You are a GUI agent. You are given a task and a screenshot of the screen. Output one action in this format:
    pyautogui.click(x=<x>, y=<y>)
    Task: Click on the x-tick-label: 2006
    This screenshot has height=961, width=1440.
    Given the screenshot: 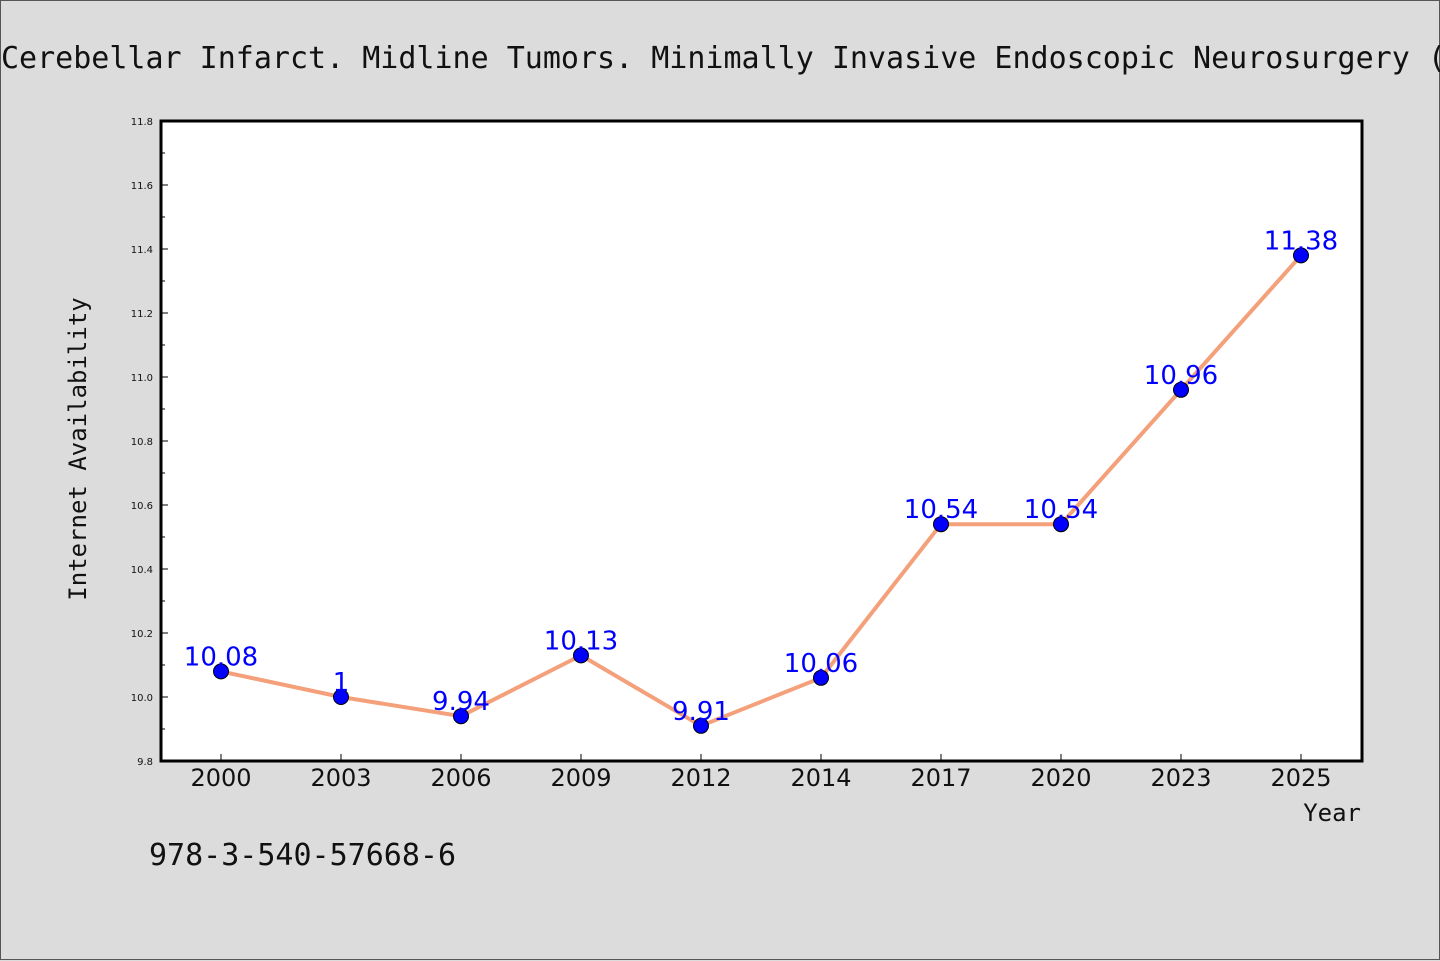 What is the action you would take?
    pyautogui.click(x=460, y=778)
    